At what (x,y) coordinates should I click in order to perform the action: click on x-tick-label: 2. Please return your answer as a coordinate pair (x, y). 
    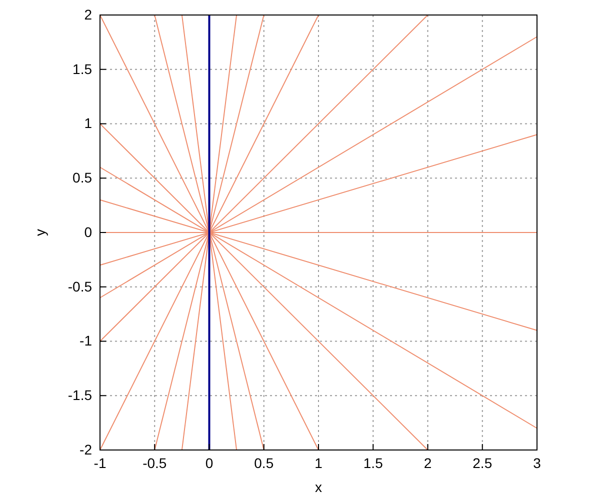
    Looking at the image, I should click on (428, 462).